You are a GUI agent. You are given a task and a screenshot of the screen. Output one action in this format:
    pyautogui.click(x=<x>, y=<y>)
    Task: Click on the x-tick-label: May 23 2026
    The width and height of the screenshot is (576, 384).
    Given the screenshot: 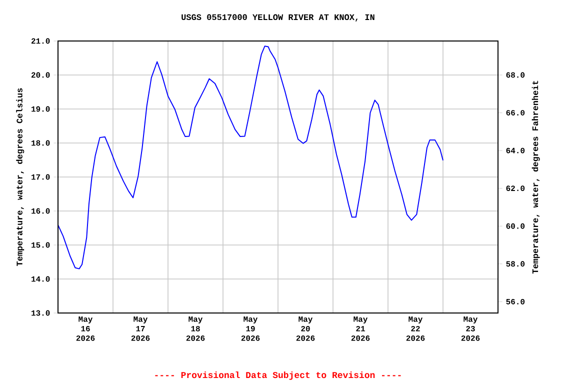 What is the action you would take?
    pyautogui.click(x=470, y=328)
    